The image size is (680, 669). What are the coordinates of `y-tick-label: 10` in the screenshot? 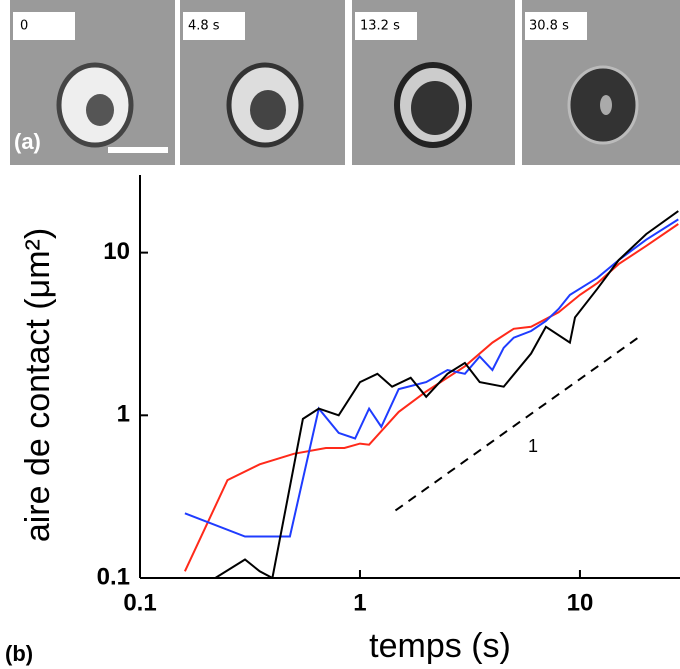 It's located at (116, 251).